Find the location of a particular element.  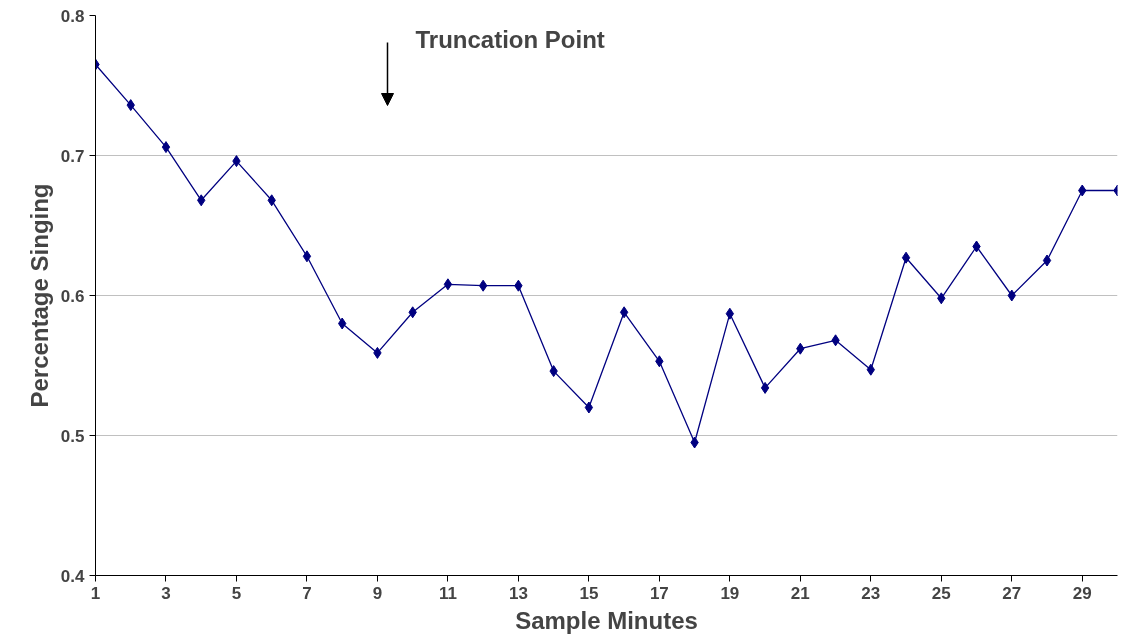

x-tick-label: 15 is located at coordinates (589, 593).